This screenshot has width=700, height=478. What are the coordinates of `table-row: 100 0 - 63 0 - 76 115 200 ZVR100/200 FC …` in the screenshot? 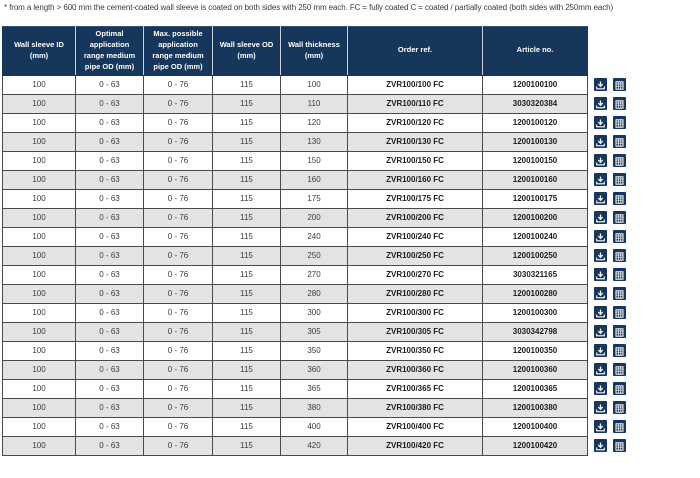 It's located at (351, 217).